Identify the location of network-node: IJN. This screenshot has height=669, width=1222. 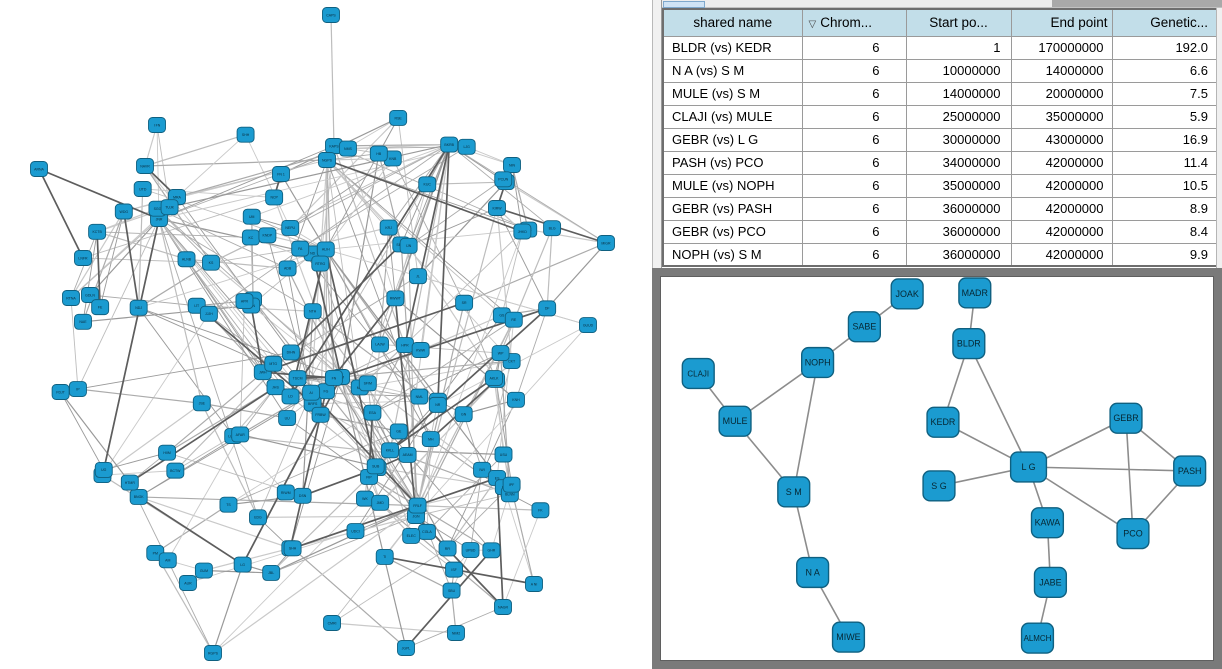
(408, 245).